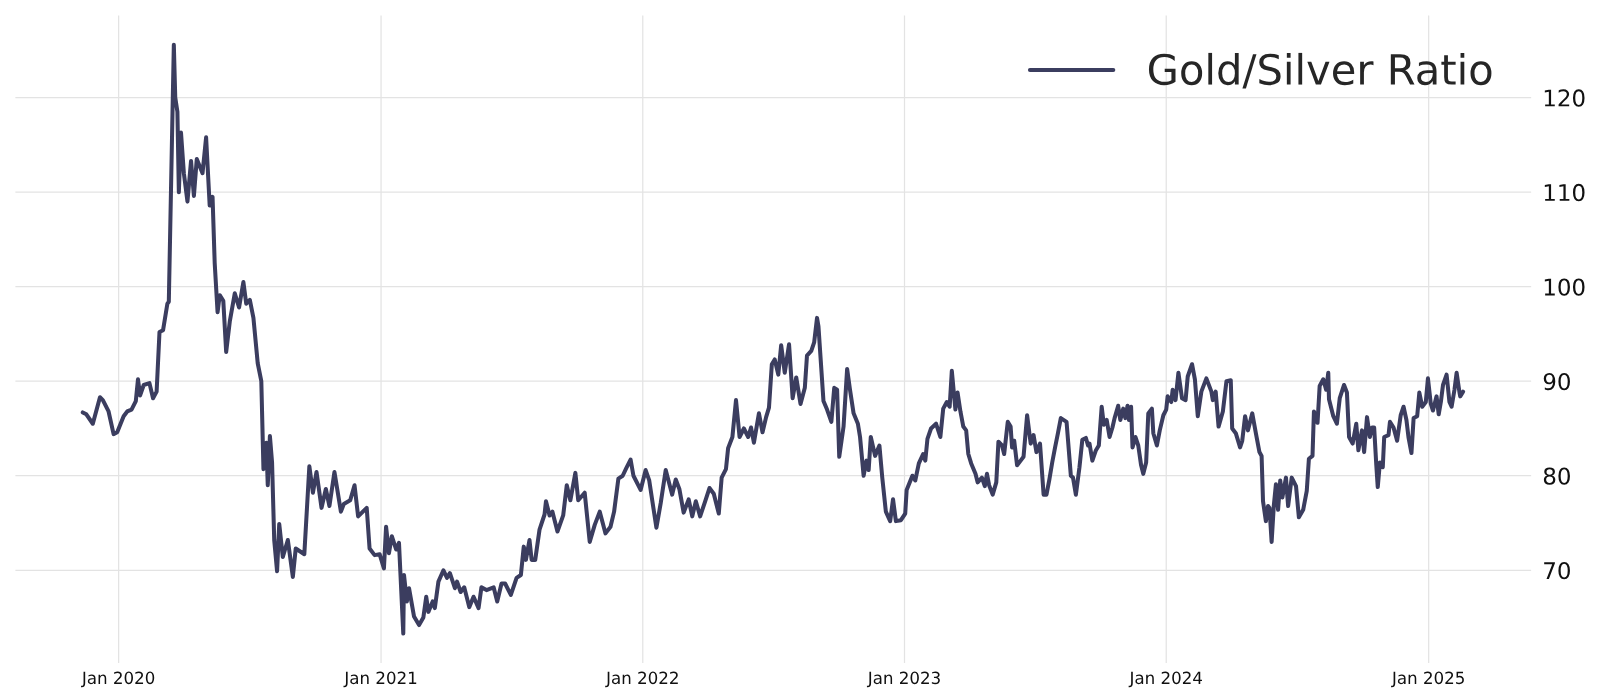  What do you see at coordinates (903, 679) in the screenshot?
I see `x-tick-label: Jan 2023` at bounding box center [903, 679].